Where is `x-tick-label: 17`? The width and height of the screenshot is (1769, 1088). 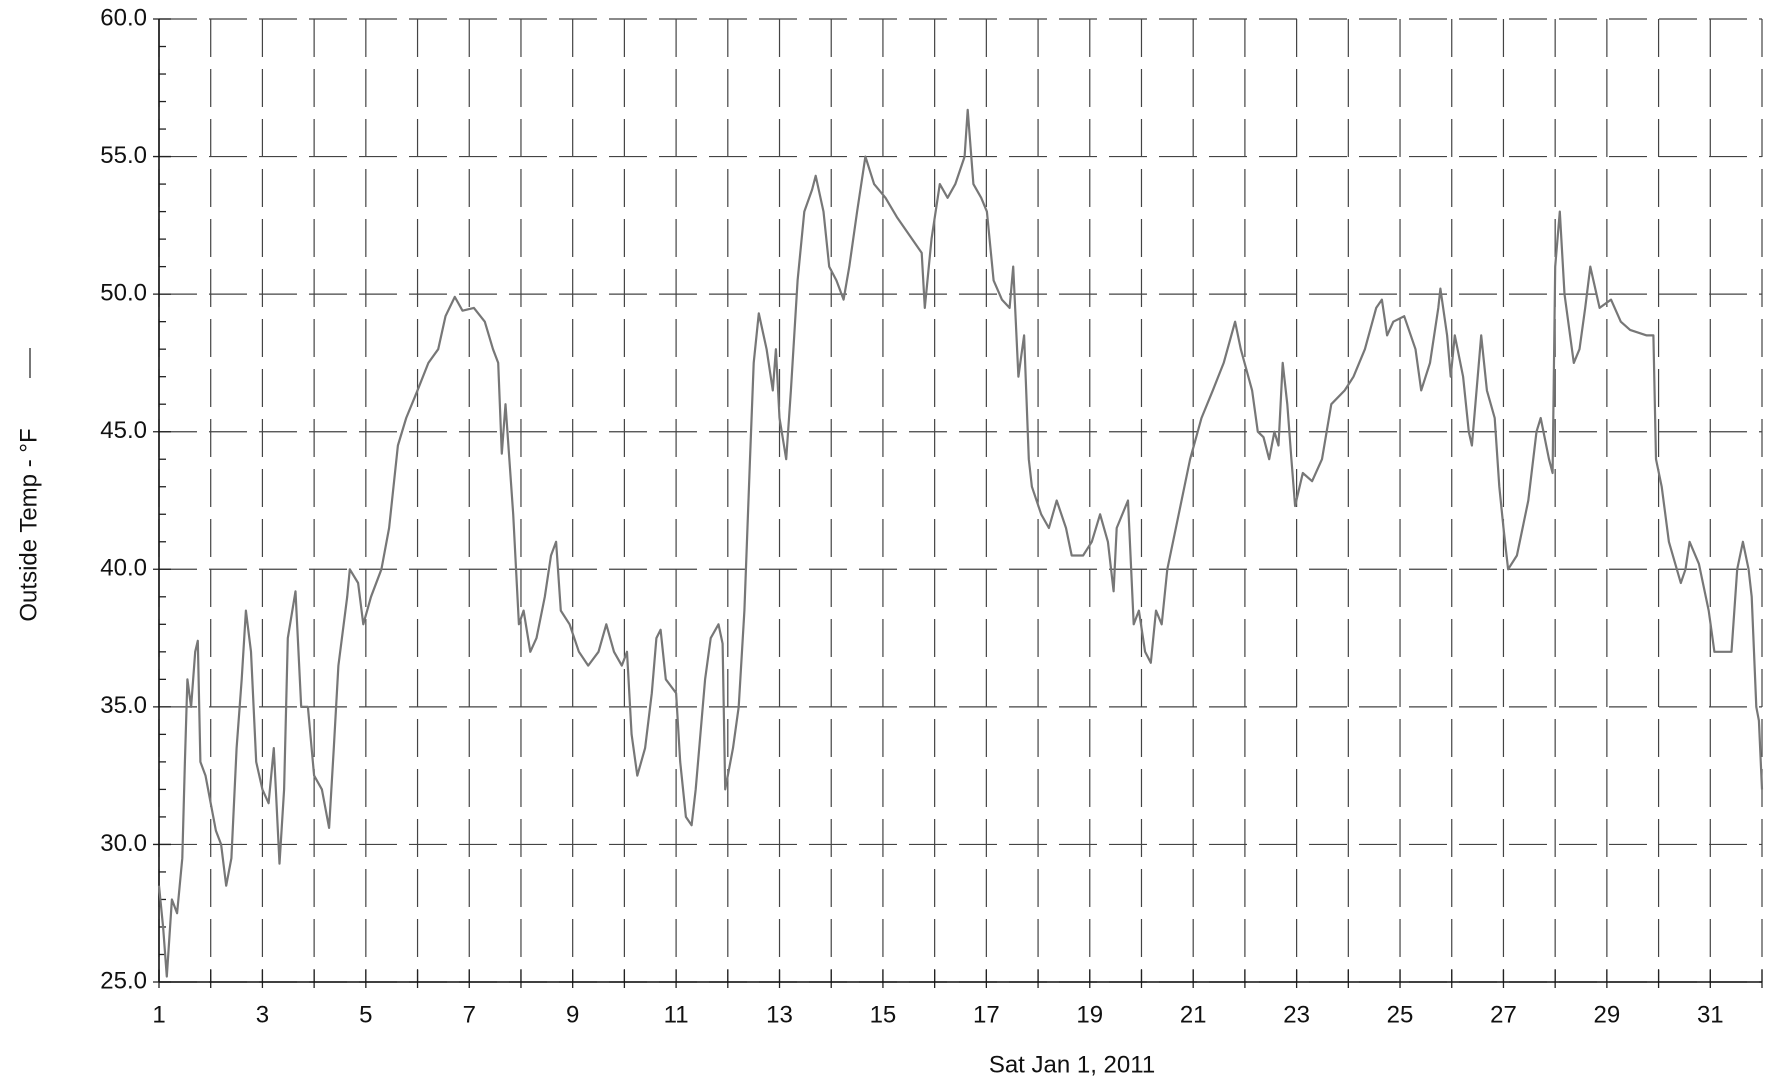
x-tick-label: 17 is located at coordinates (986, 1014).